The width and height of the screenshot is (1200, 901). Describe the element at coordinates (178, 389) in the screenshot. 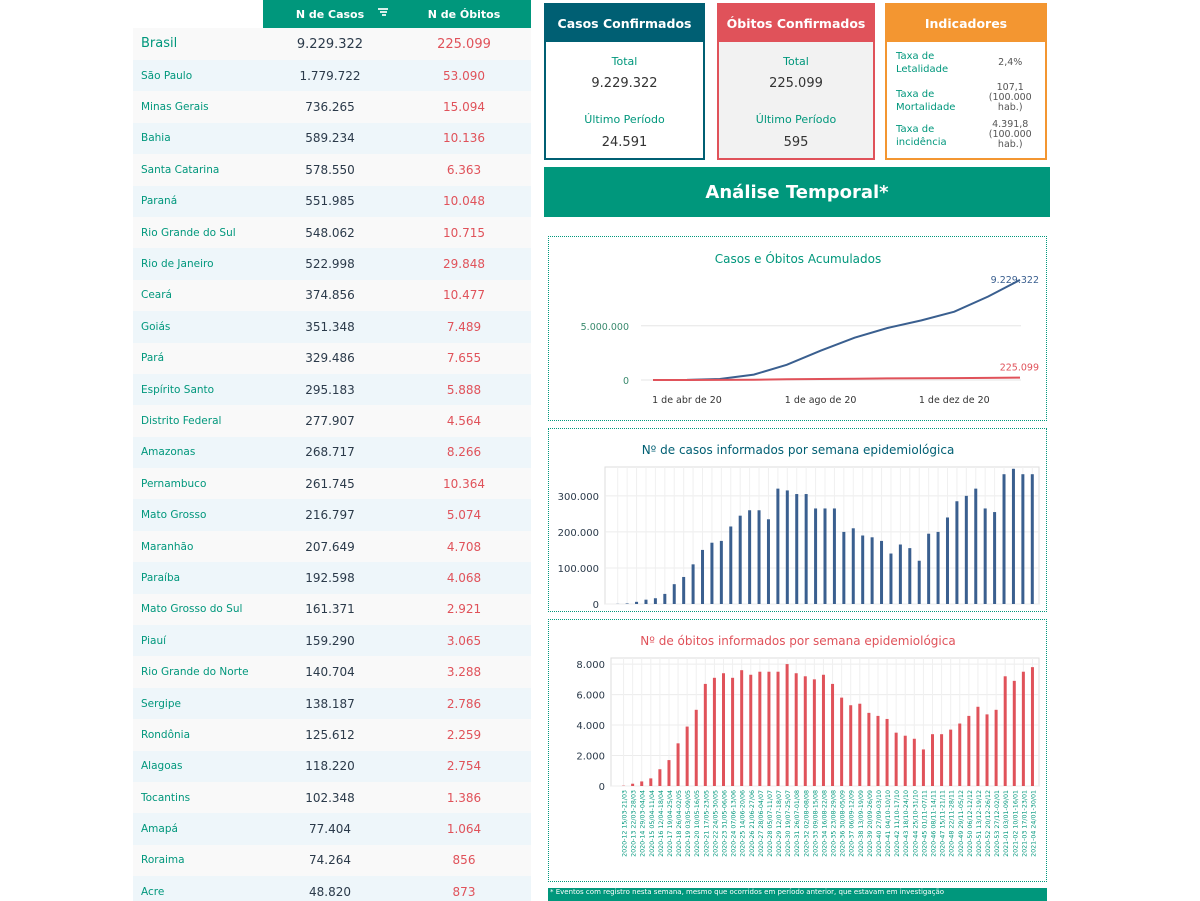

I see `state-name: Espírito Santo` at that location.